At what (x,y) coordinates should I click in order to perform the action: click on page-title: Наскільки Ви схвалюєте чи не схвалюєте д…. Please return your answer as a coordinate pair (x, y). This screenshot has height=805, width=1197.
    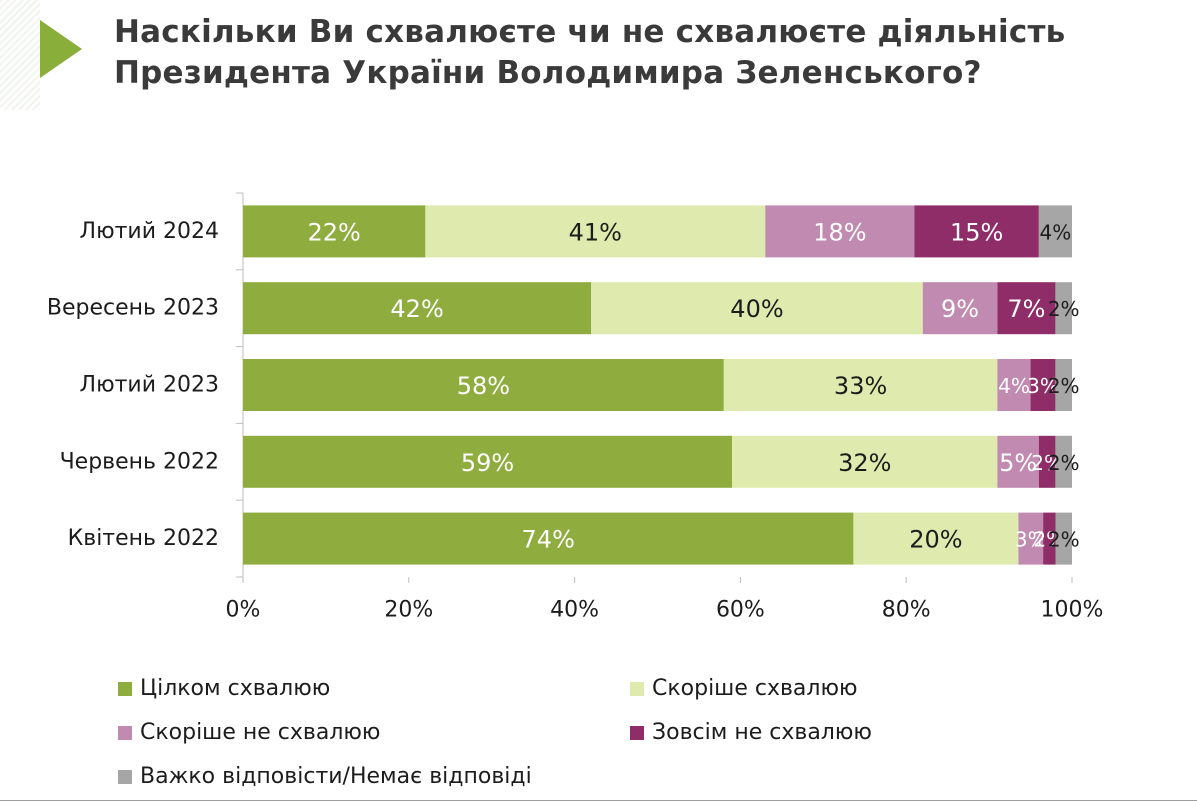
    Looking at the image, I should click on (644, 53).